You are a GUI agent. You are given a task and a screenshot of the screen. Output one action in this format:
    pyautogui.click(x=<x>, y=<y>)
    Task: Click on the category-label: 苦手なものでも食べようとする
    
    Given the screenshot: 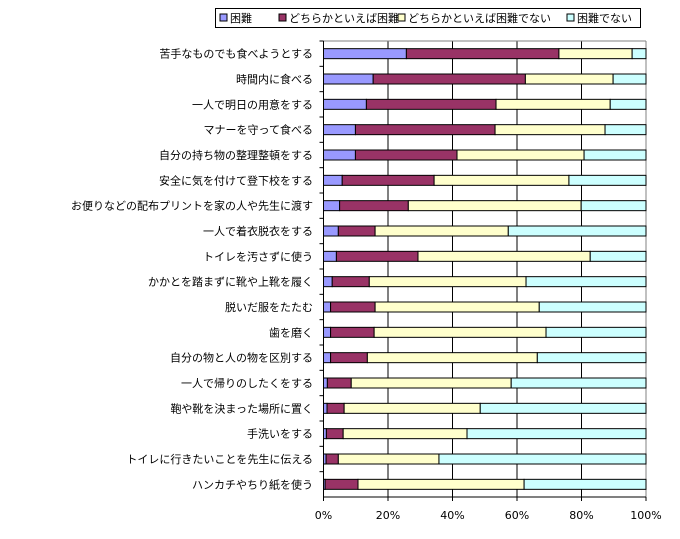 What is the action you would take?
    pyautogui.click(x=236, y=54)
    